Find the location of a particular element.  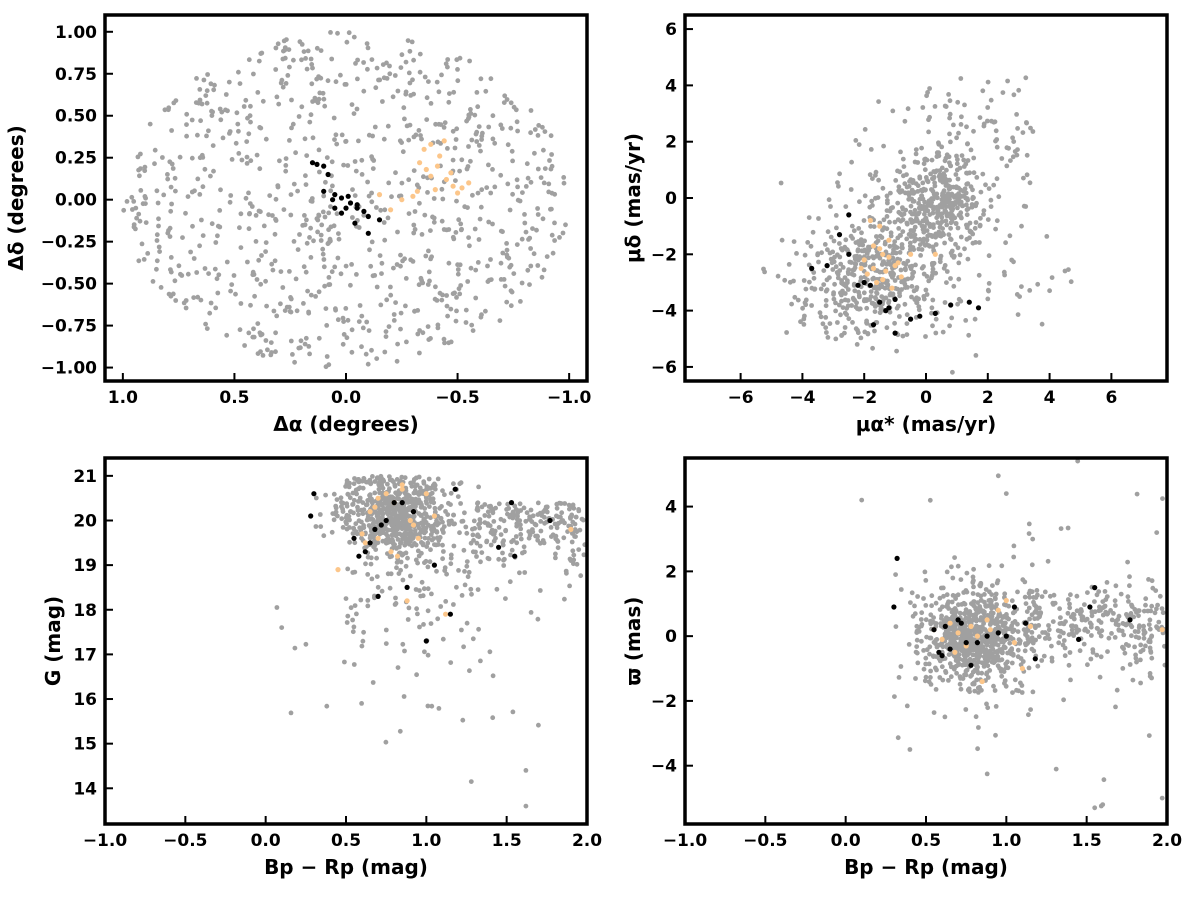

x-tick-label: 0.0 is located at coordinates (846, 841).